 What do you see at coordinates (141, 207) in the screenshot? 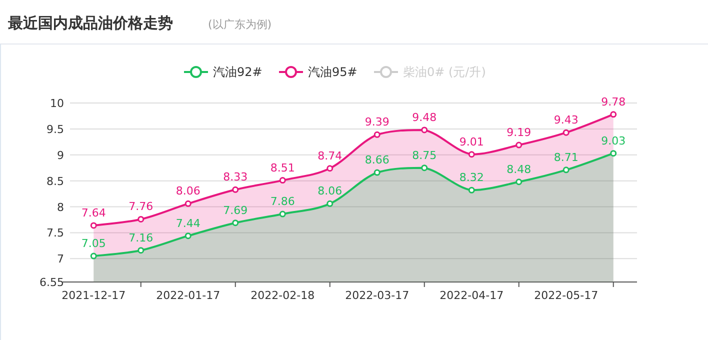
I see `data-label: 7.76` at bounding box center [141, 207].